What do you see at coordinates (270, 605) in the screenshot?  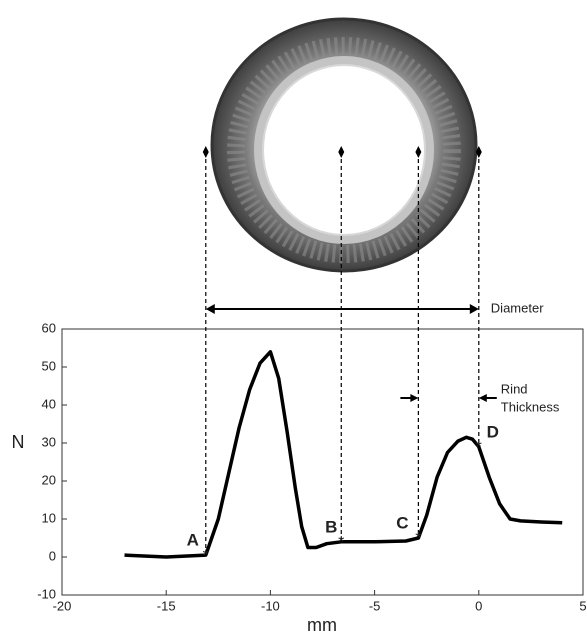 I see `x-tick-label: -10` at bounding box center [270, 605].